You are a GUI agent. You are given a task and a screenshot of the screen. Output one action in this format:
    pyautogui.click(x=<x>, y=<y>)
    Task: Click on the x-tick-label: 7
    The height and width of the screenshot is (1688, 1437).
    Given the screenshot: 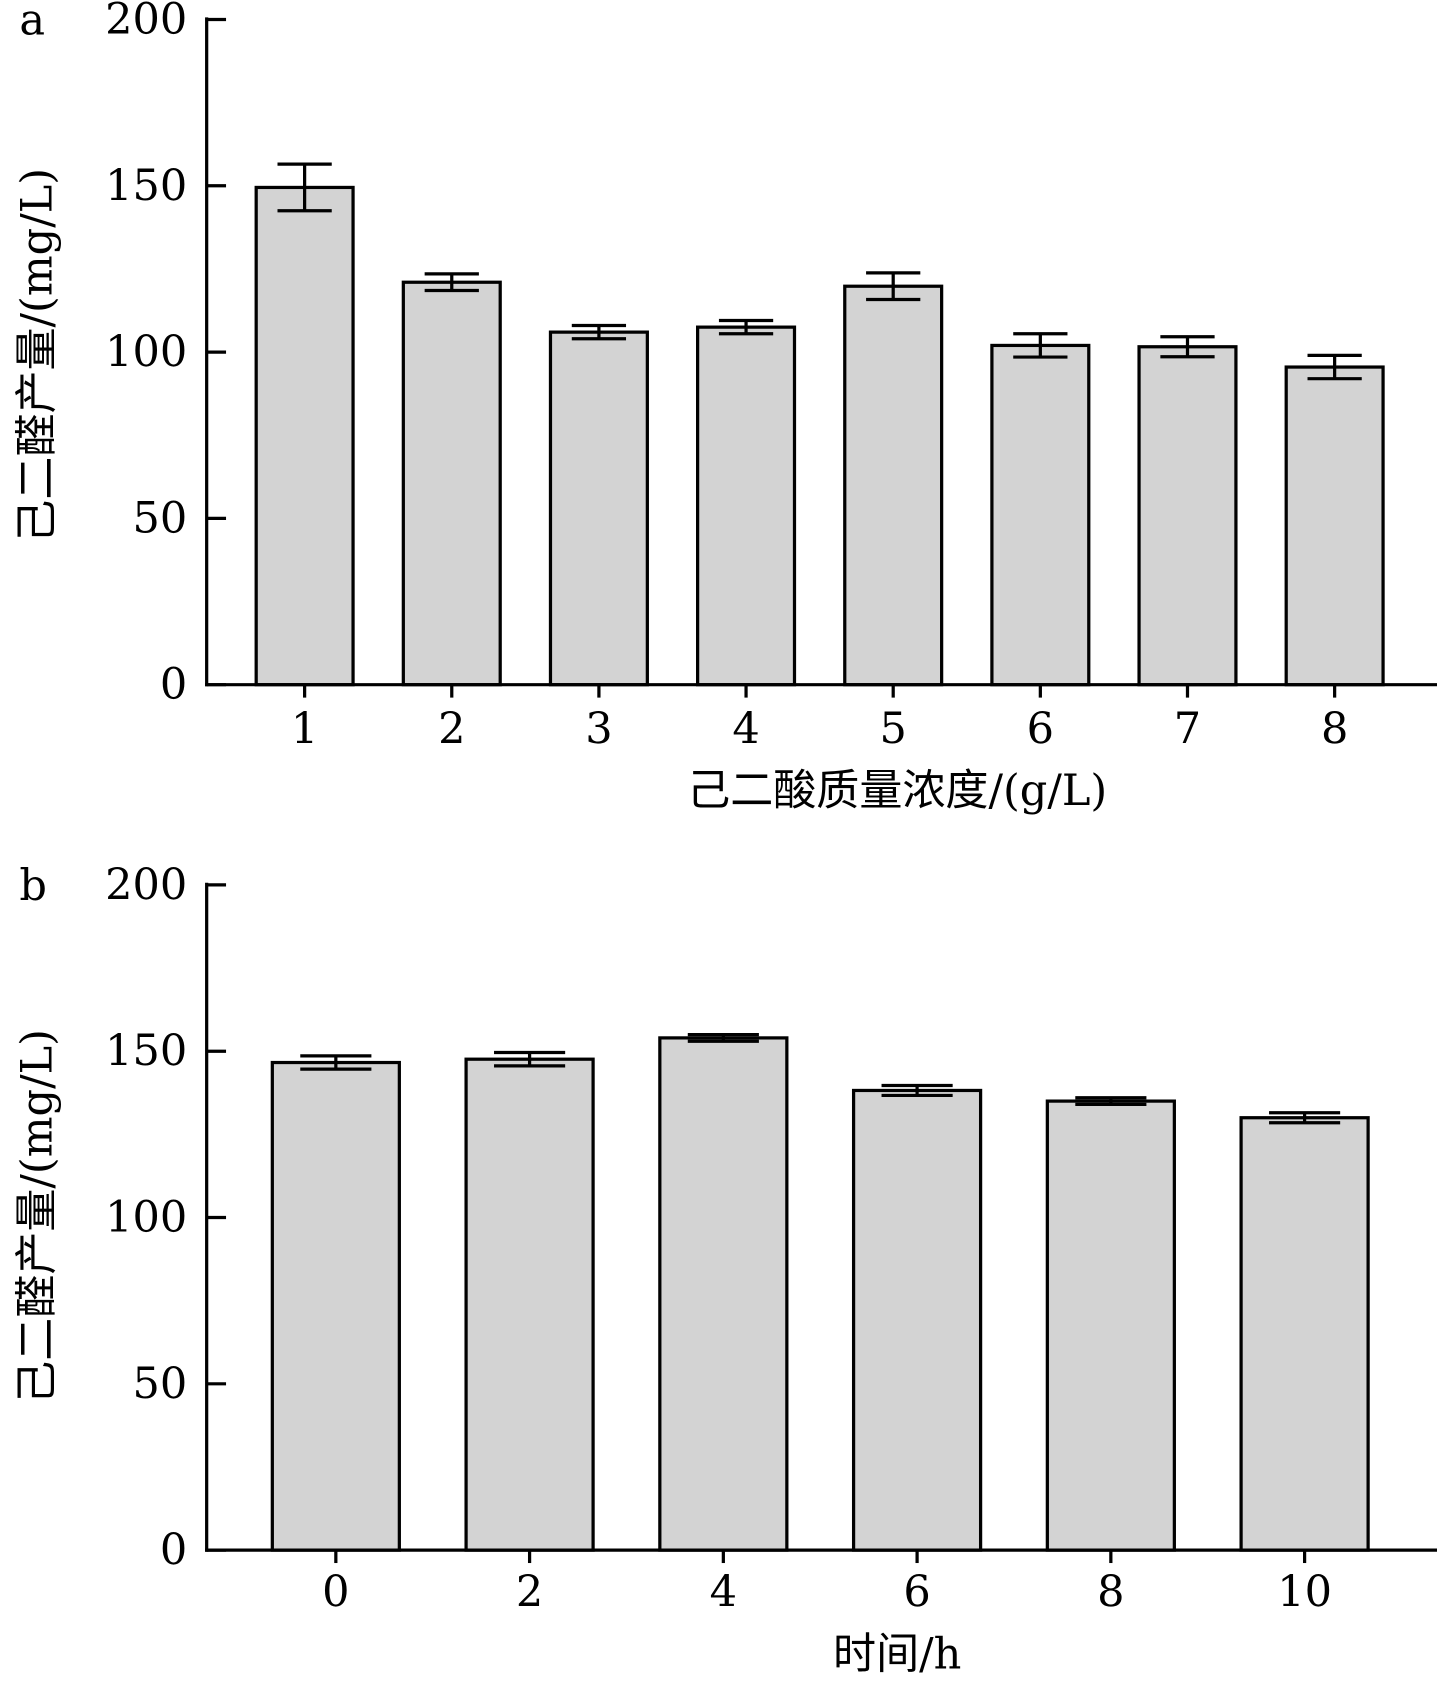 What is the action you would take?
    pyautogui.click(x=1187, y=729)
    